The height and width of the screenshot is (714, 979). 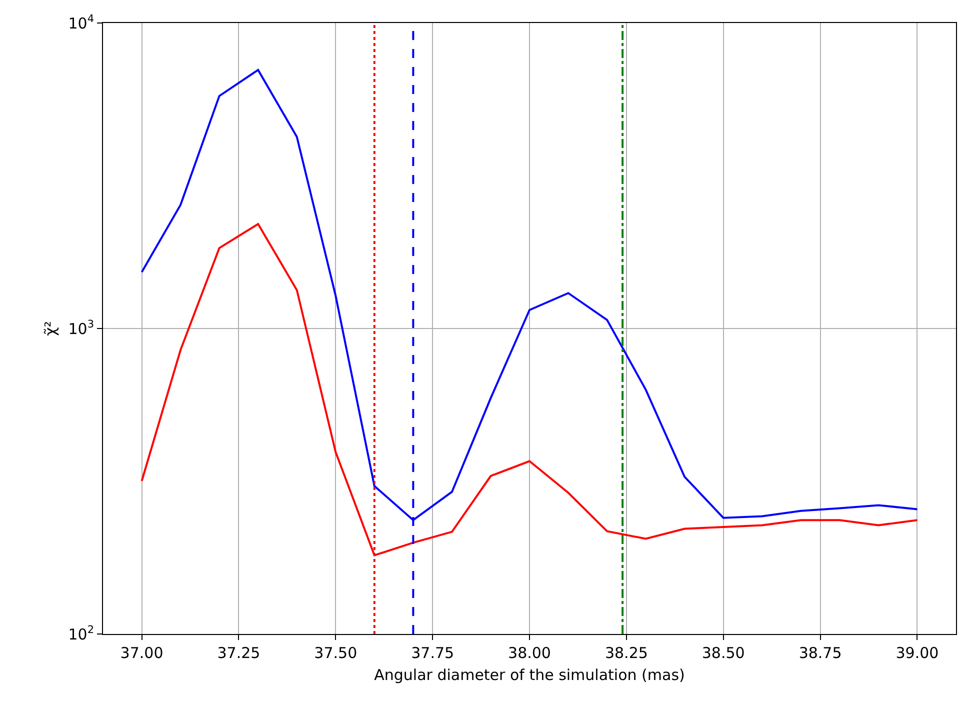 What do you see at coordinates (81, 328) in the screenshot?
I see `y-tick-label: 10$^{3}$` at bounding box center [81, 328].